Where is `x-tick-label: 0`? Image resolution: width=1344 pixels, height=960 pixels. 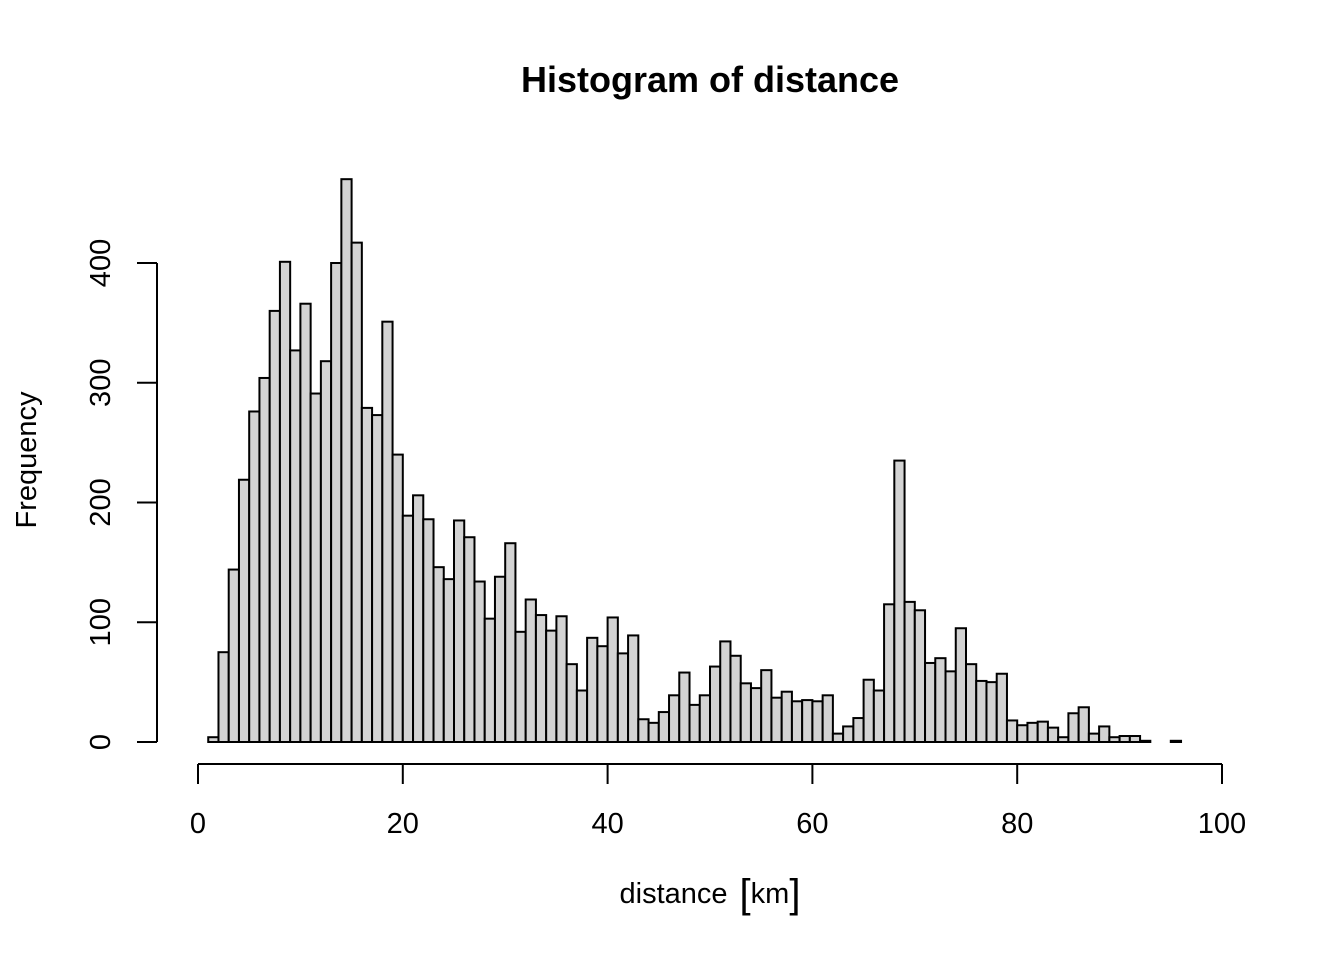 x-tick-label: 0 is located at coordinates (198, 824).